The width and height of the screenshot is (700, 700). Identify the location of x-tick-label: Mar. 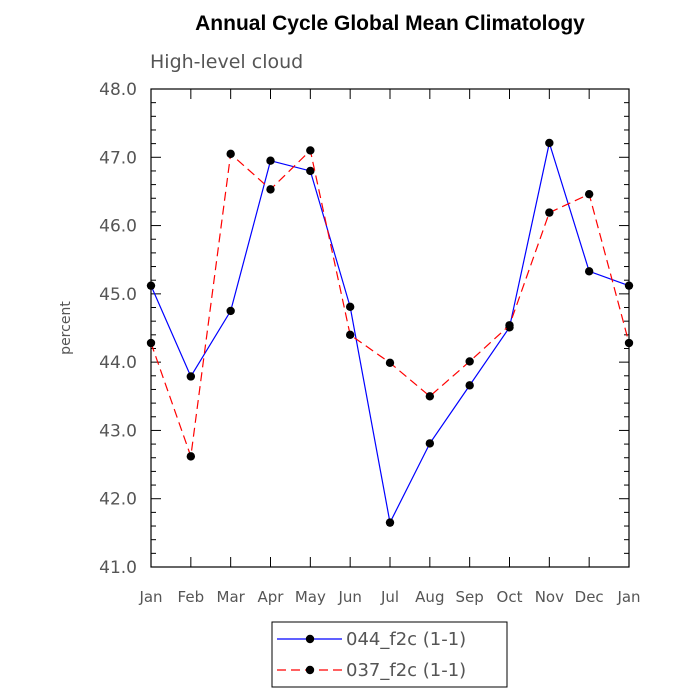
(231, 597).